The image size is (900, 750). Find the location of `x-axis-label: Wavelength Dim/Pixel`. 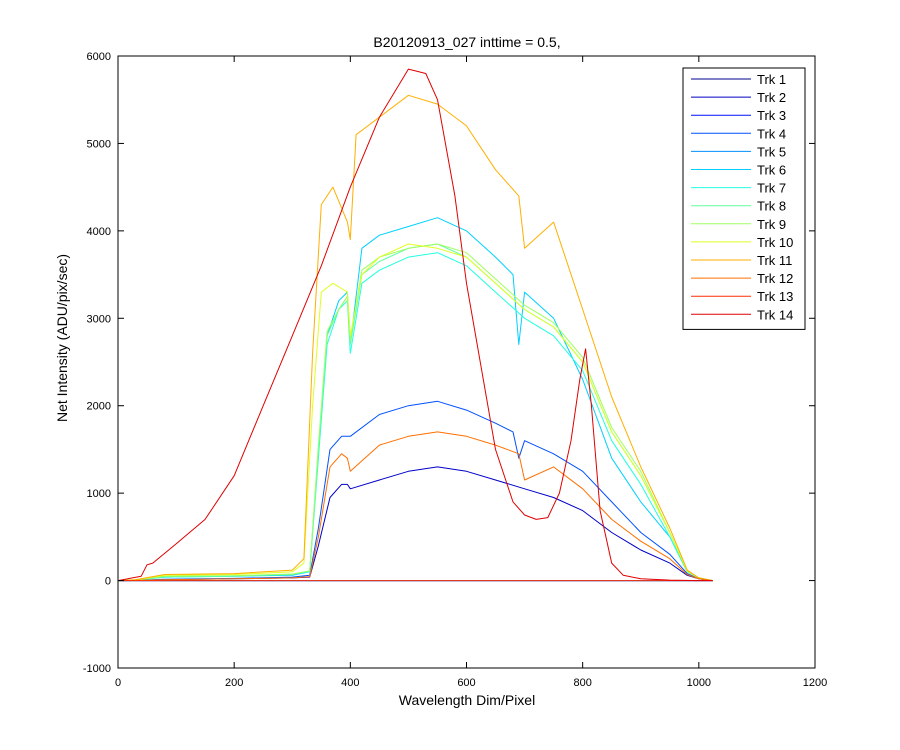

x-axis-label: Wavelength Dim/Pixel is located at coordinates (467, 700).